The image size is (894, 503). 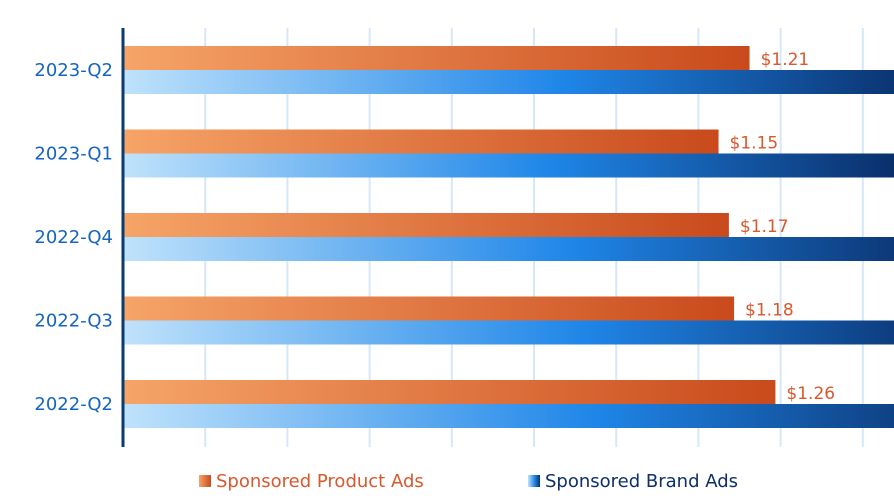 I want to click on legend-swatch-product, so click(x=205, y=481).